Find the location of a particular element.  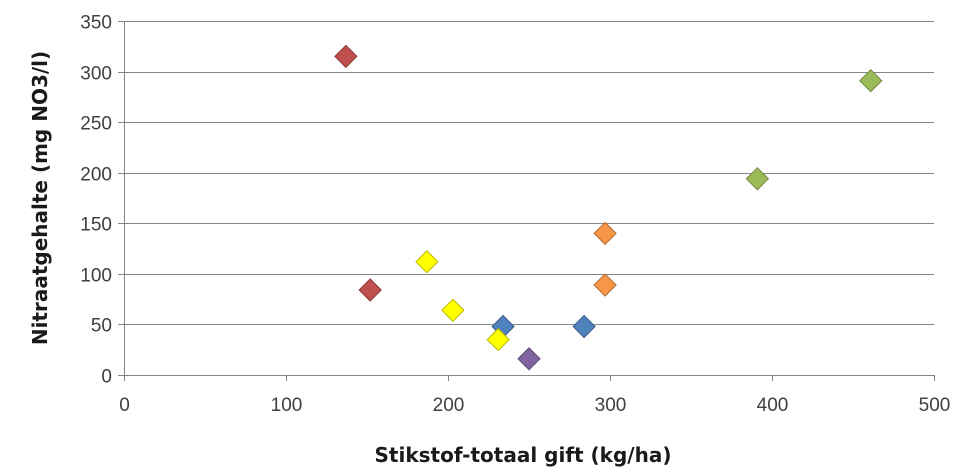

y-tick-label-350: 350 is located at coordinates (96, 23).